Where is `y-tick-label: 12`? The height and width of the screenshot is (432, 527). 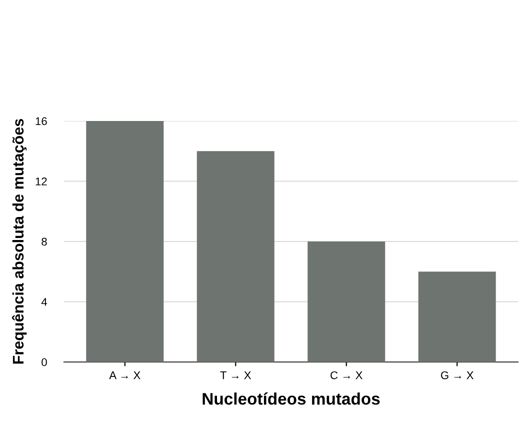
y-tick-label: 12 is located at coordinates (41, 182).